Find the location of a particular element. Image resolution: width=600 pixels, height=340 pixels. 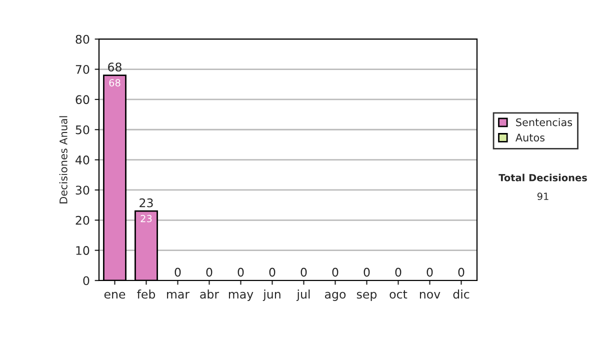

y-tick-label: 40 is located at coordinates (83, 160).